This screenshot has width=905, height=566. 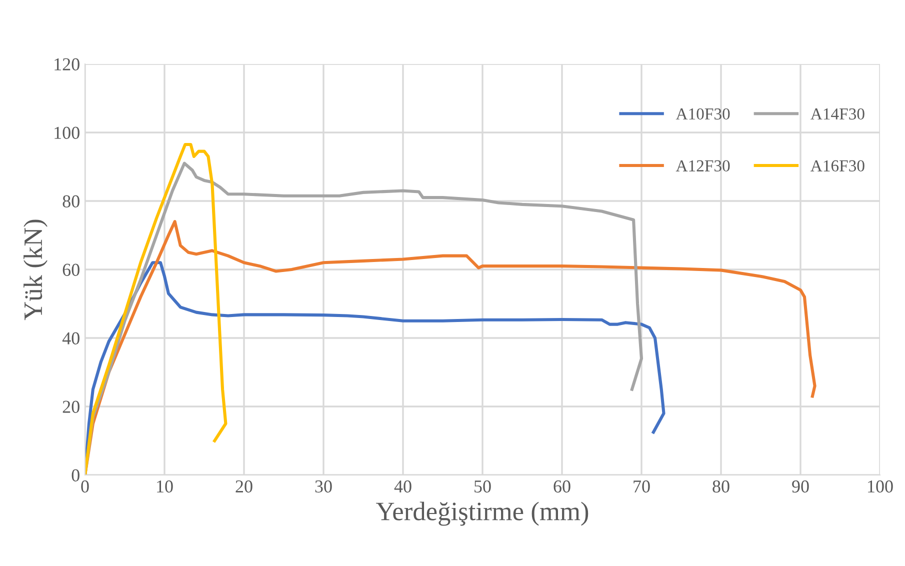 What do you see at coordinates (85, 486) in the screenshot?
I see `x-tick-label: 0` at bounding box center [85, 486].